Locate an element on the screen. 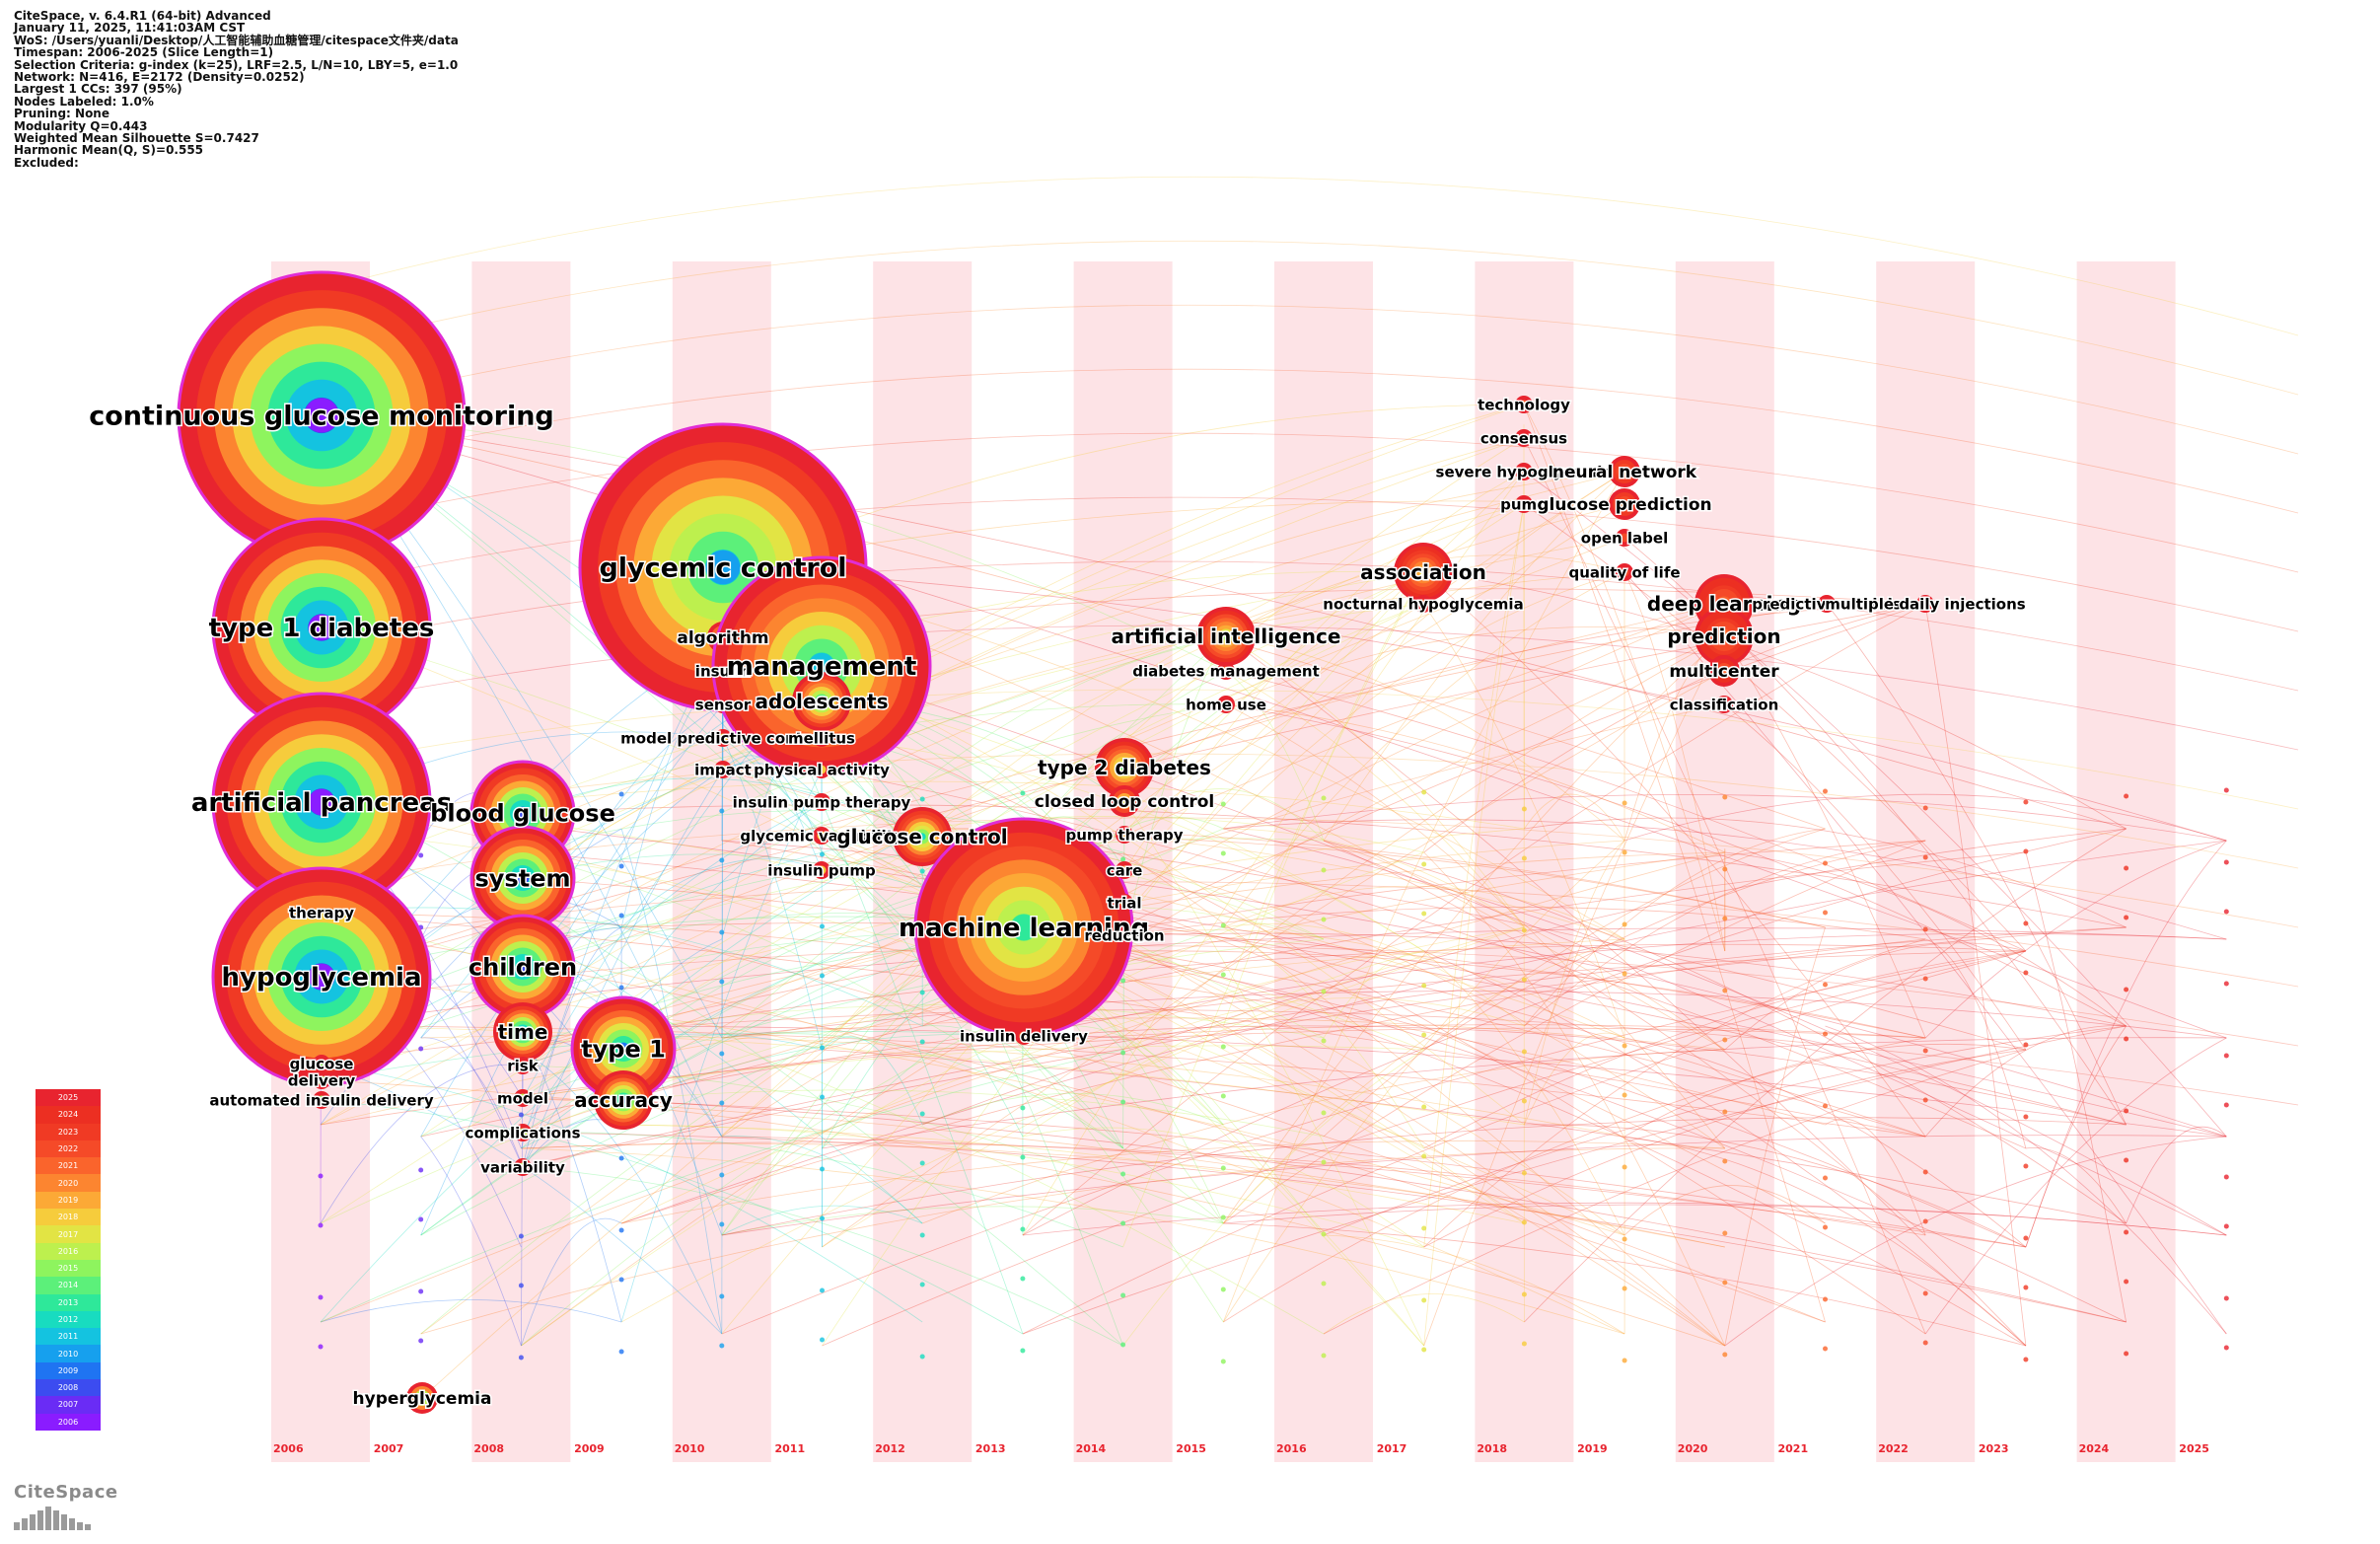 This screenshot has width=2380, height=1544. legend-year-2013: 2013 is located at coordinates (68, 1302).